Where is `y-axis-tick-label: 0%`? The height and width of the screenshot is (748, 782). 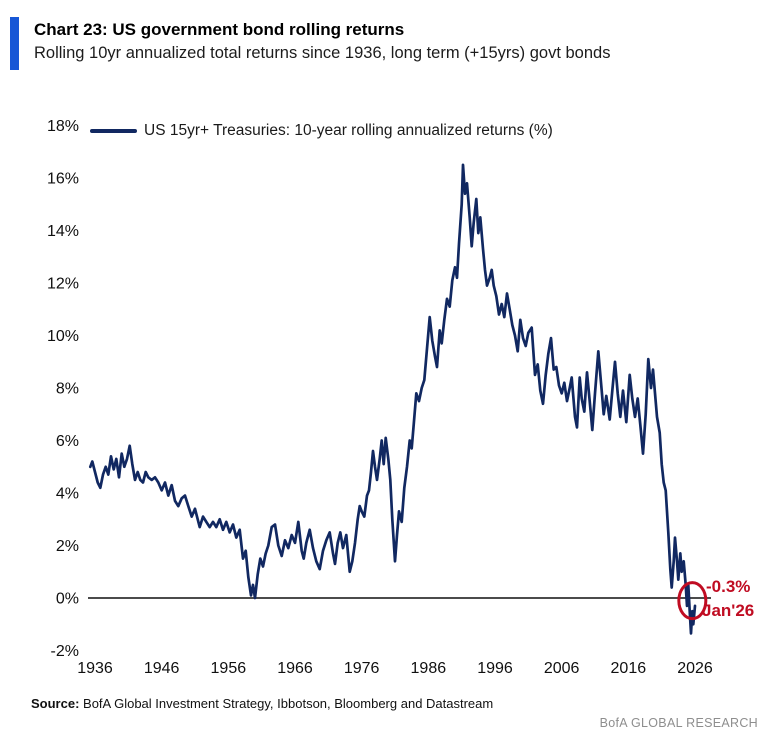 y-axis-tick-label: 0% is located at coordinates (67, 599).